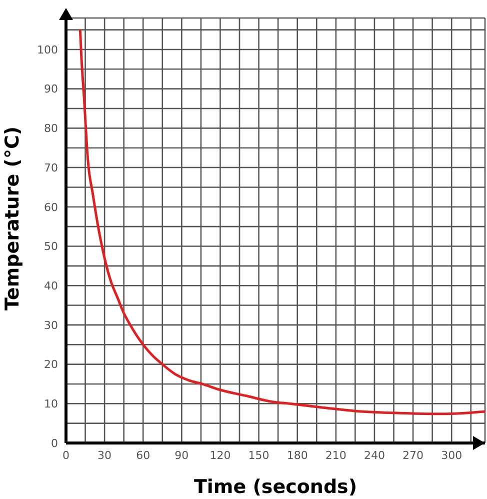 The height and width of the screenshot is (499, 487). What do you see at coordinates (54, 443) in the screenshot?
I see `y-tick-label: 0` at bounding box center [54, 443].